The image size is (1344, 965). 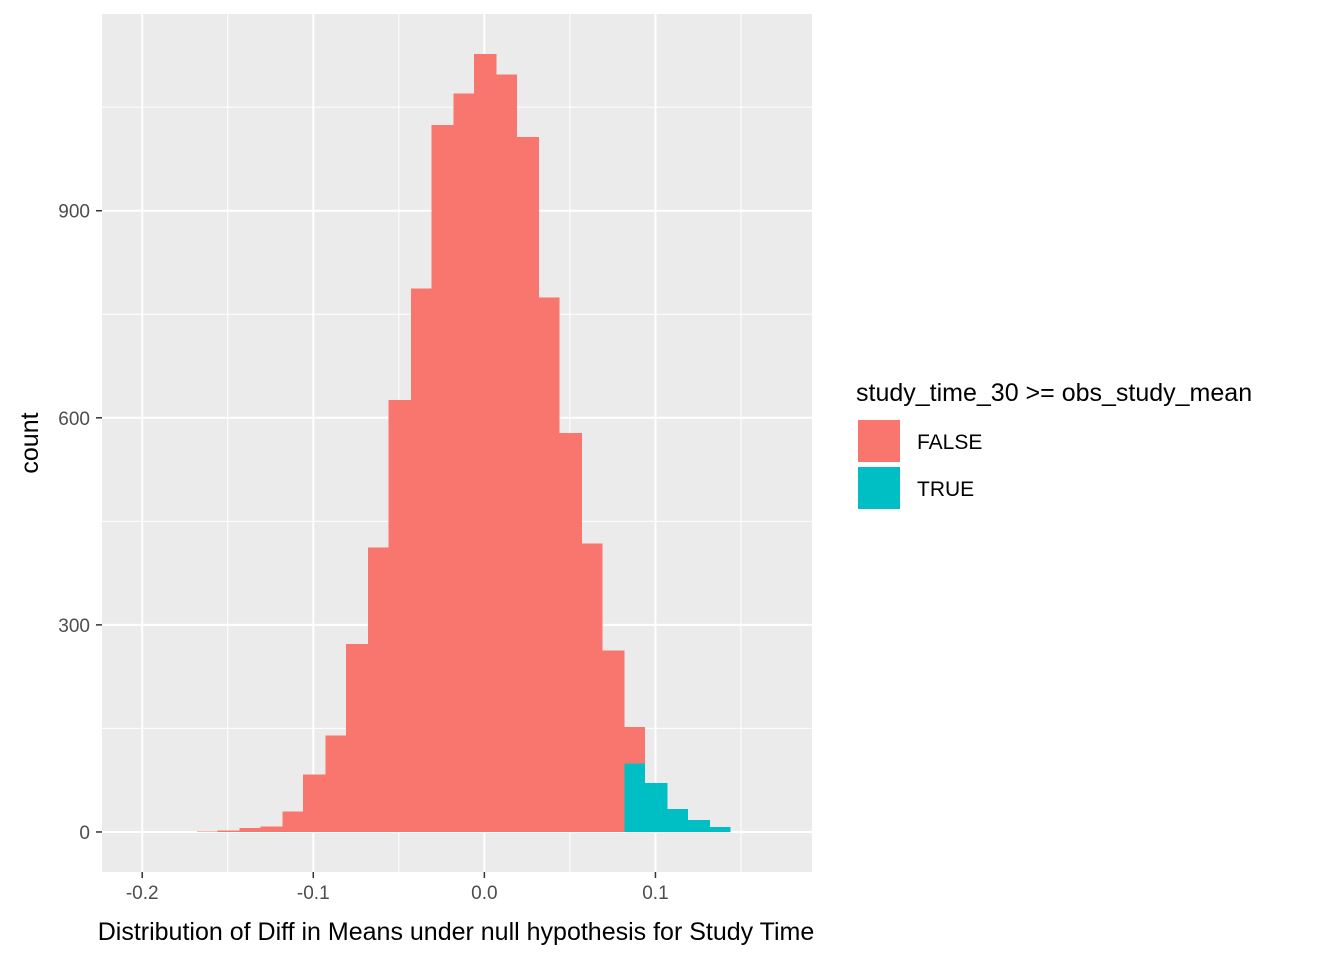 I want to click on x-tick-label: 0.0, so click(x=484, y=893).